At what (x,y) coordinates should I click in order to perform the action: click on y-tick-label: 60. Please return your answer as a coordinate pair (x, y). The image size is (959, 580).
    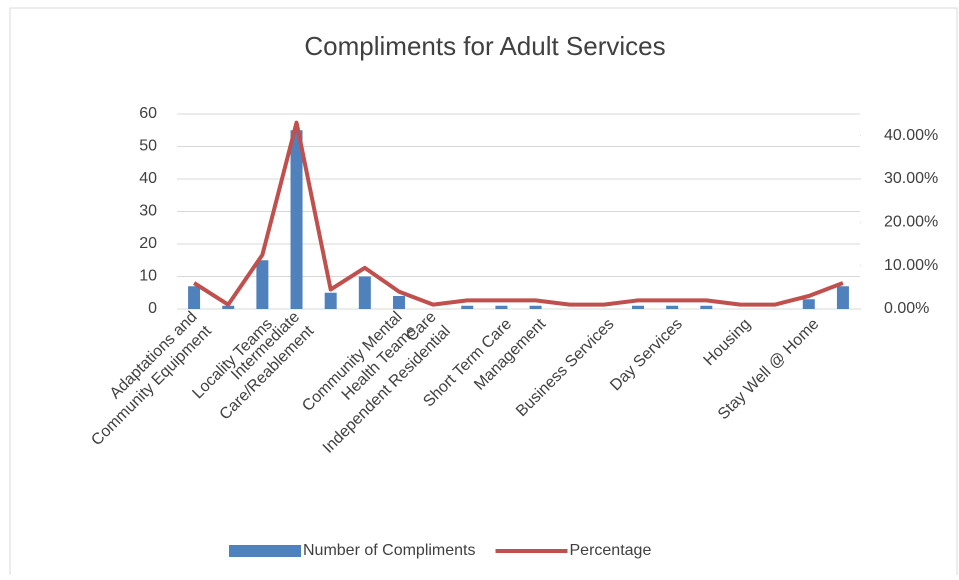
    Looking at the image, I should click on (148, 113).